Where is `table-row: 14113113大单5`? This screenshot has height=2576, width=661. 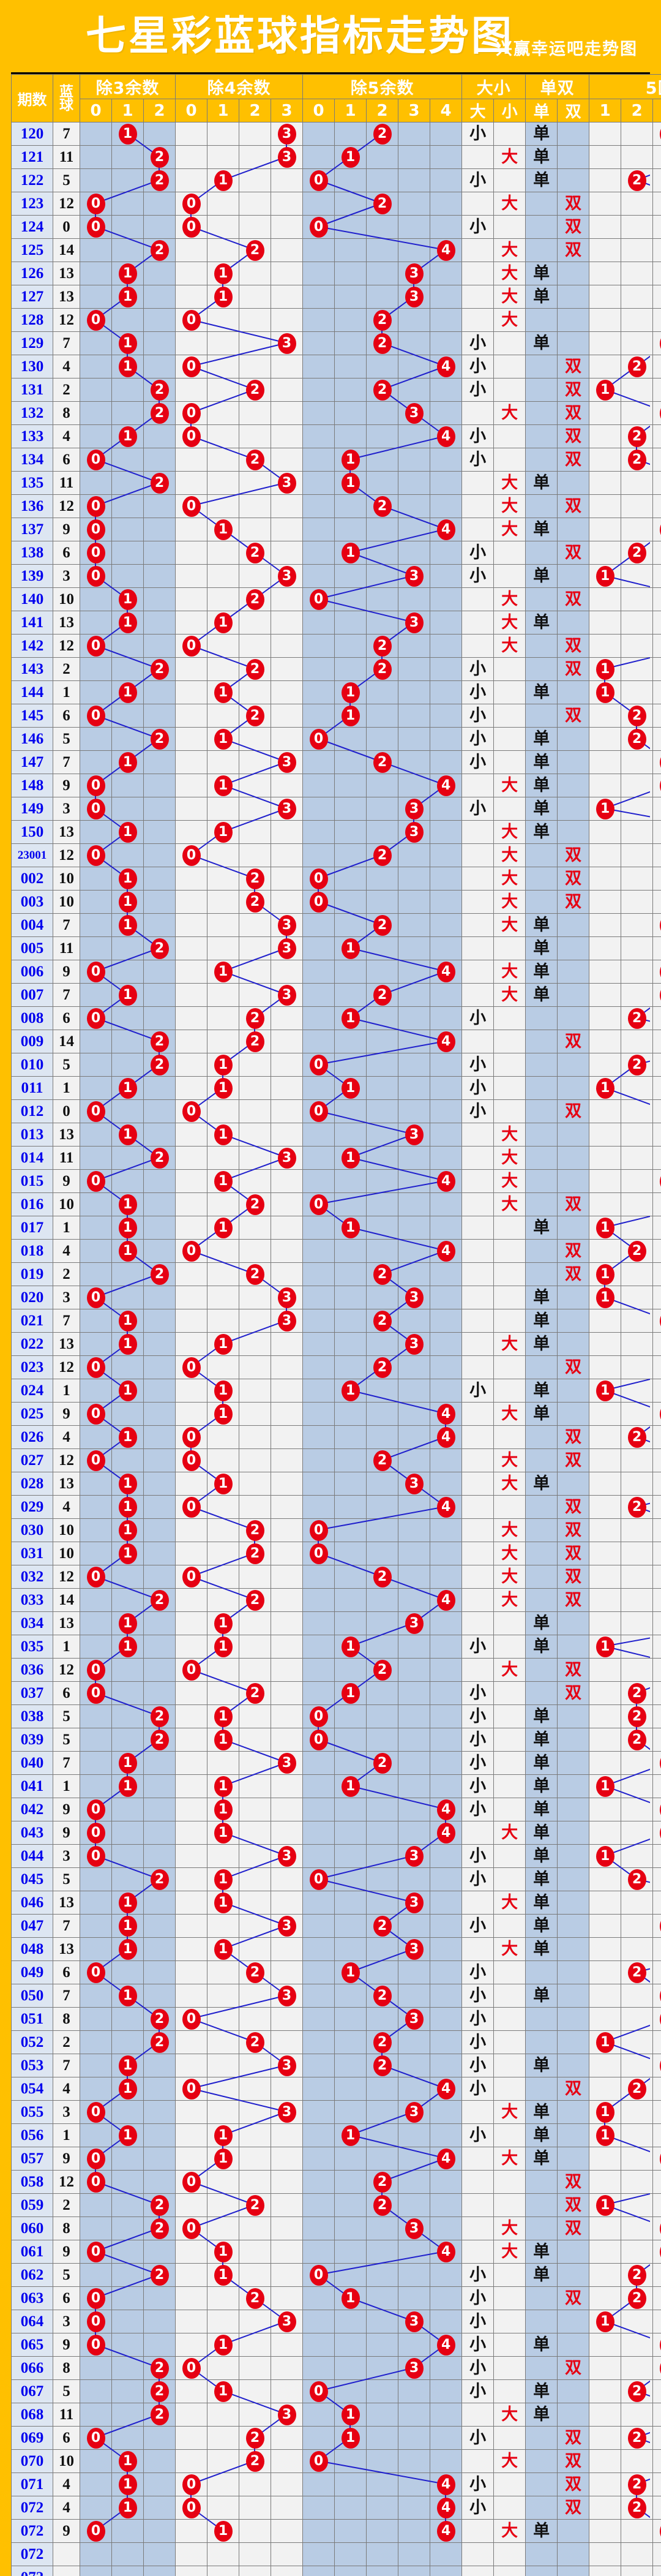
table-row: 14113113大单5 is located at coordinates (336, 623).